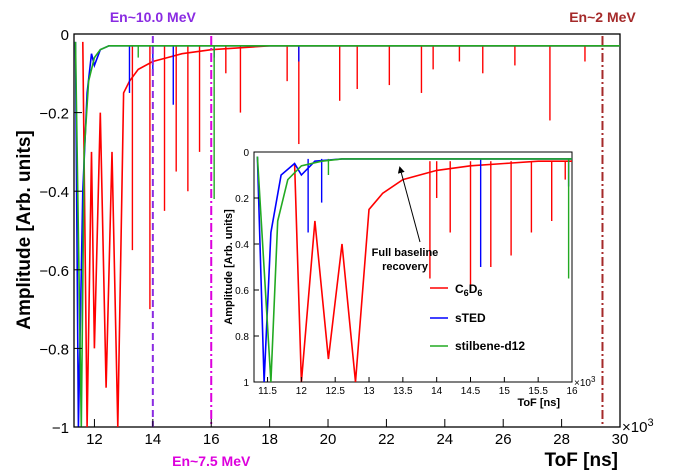  What do you see at coordinates (403, 391) in the screenshot?
I see `inset-x-tick-label: 13.5` at bounding box center [403, 391].